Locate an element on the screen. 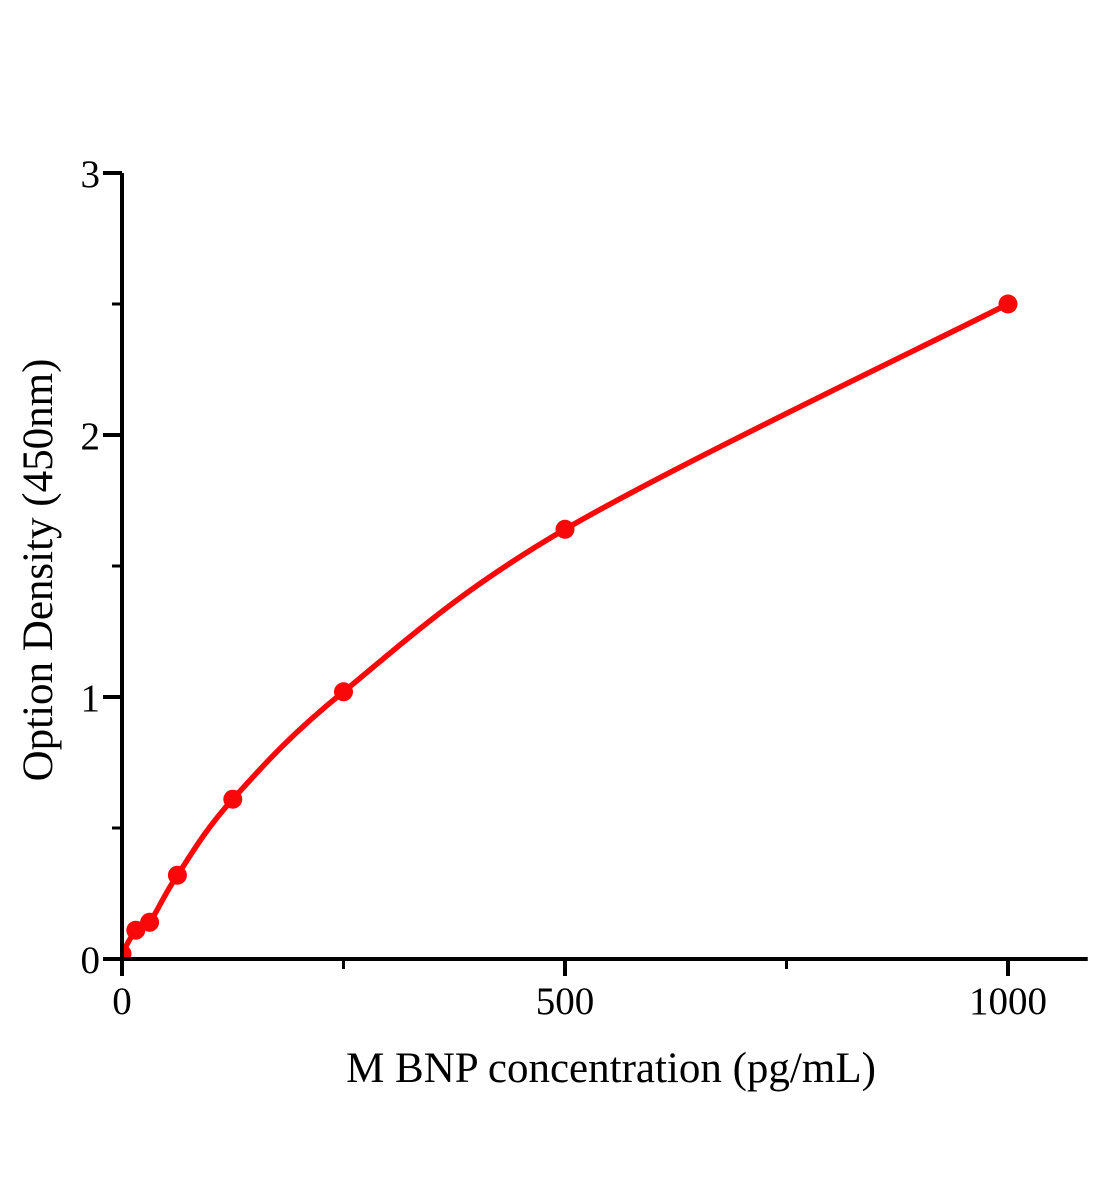 This screenshot has width=1104, height=1200. y-tick-label: 0 is located at coordinates (91, 960).